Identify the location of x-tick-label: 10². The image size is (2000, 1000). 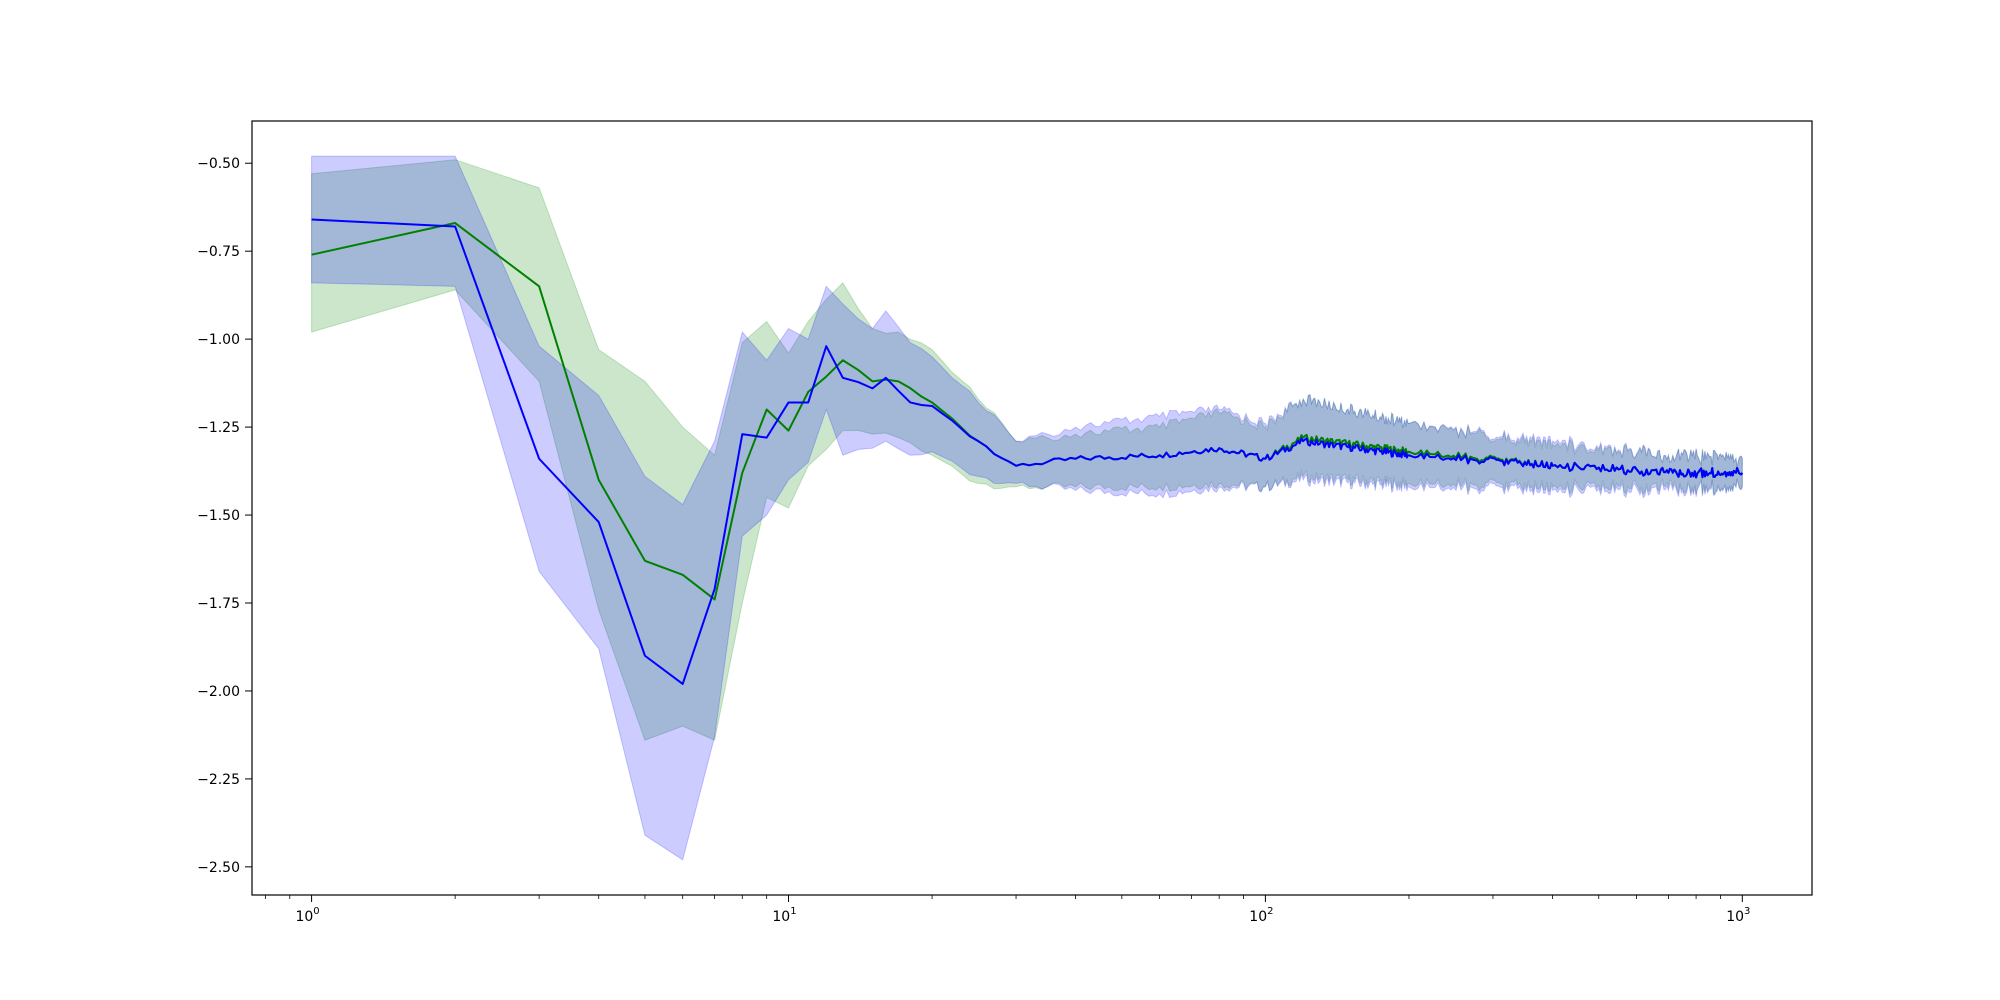
(1261, 915).